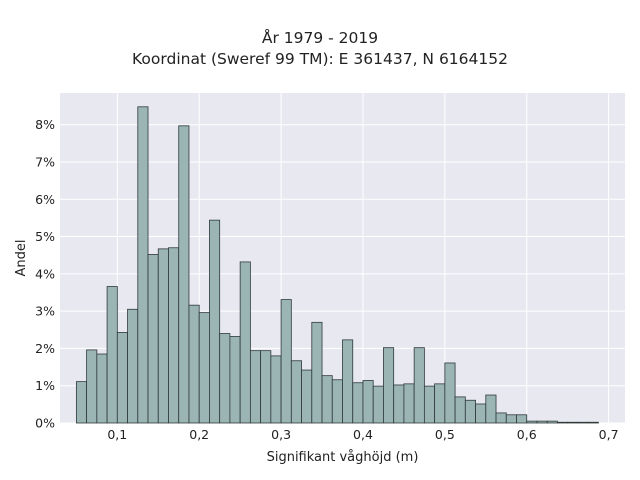 The height and width of the screenshot is (480, 640). I want to click on y-tick-label: 3%, so click(45, 311).